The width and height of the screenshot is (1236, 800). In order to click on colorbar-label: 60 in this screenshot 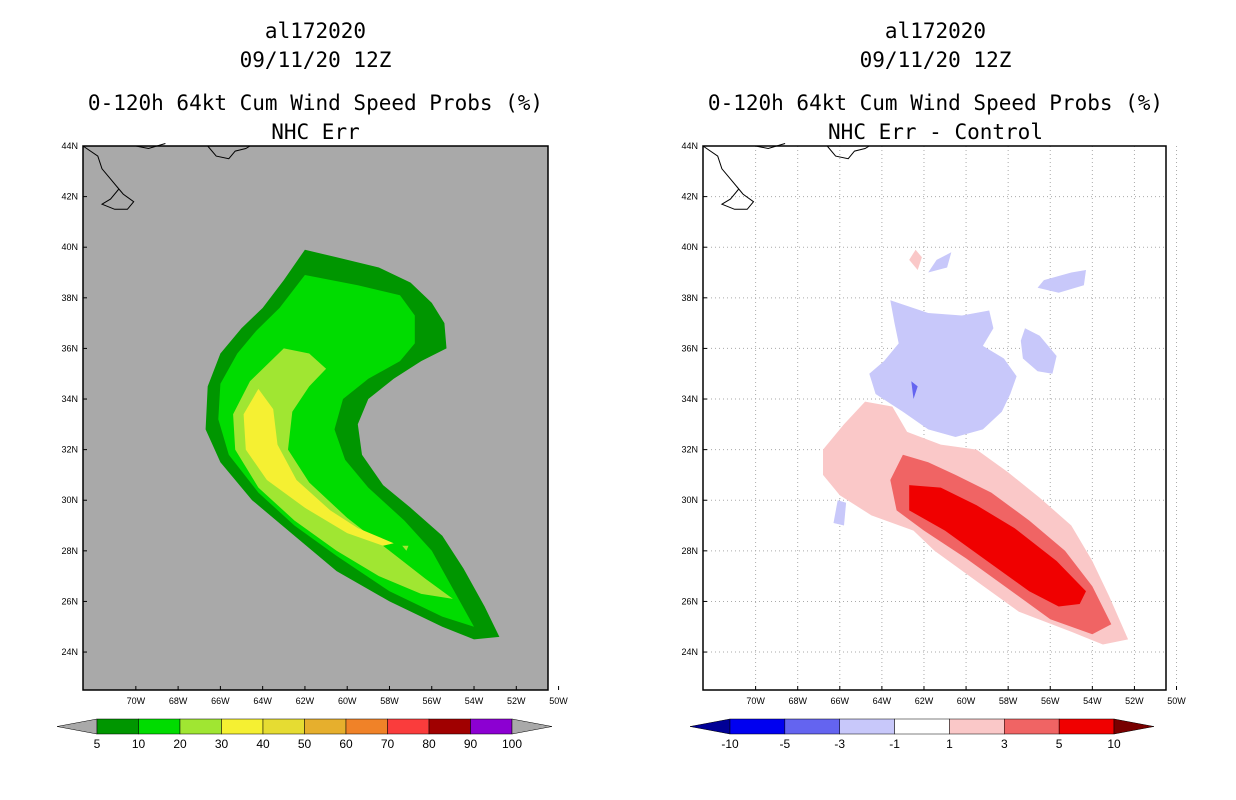, I will do `click(346, 744)`.